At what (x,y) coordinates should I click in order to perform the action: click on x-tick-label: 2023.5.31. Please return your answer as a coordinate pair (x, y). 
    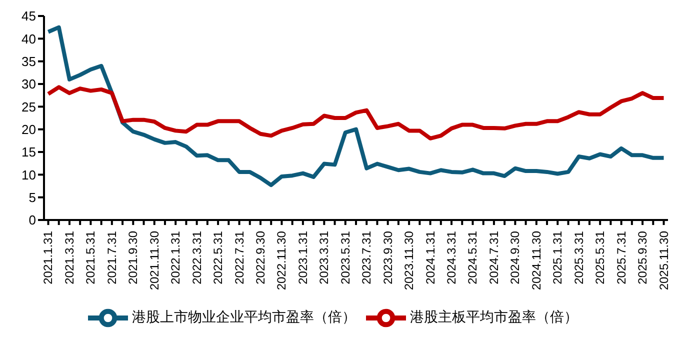
    Looking at the image, I should click on (345, 257).